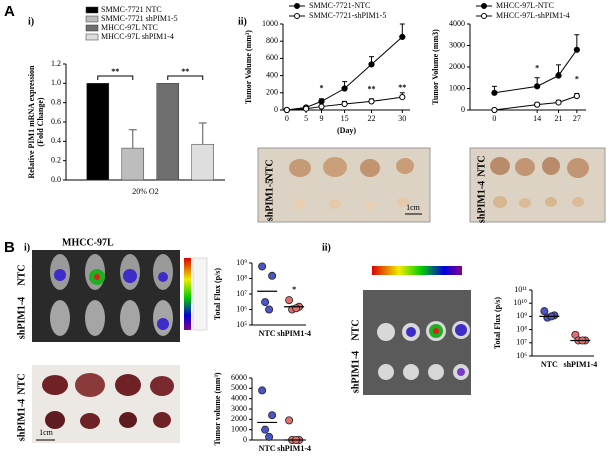  What do you see at coordinates (241, 308) in the screenshot?
I see `y-tick-label: 10⁶` at bounding box center [241, 308].